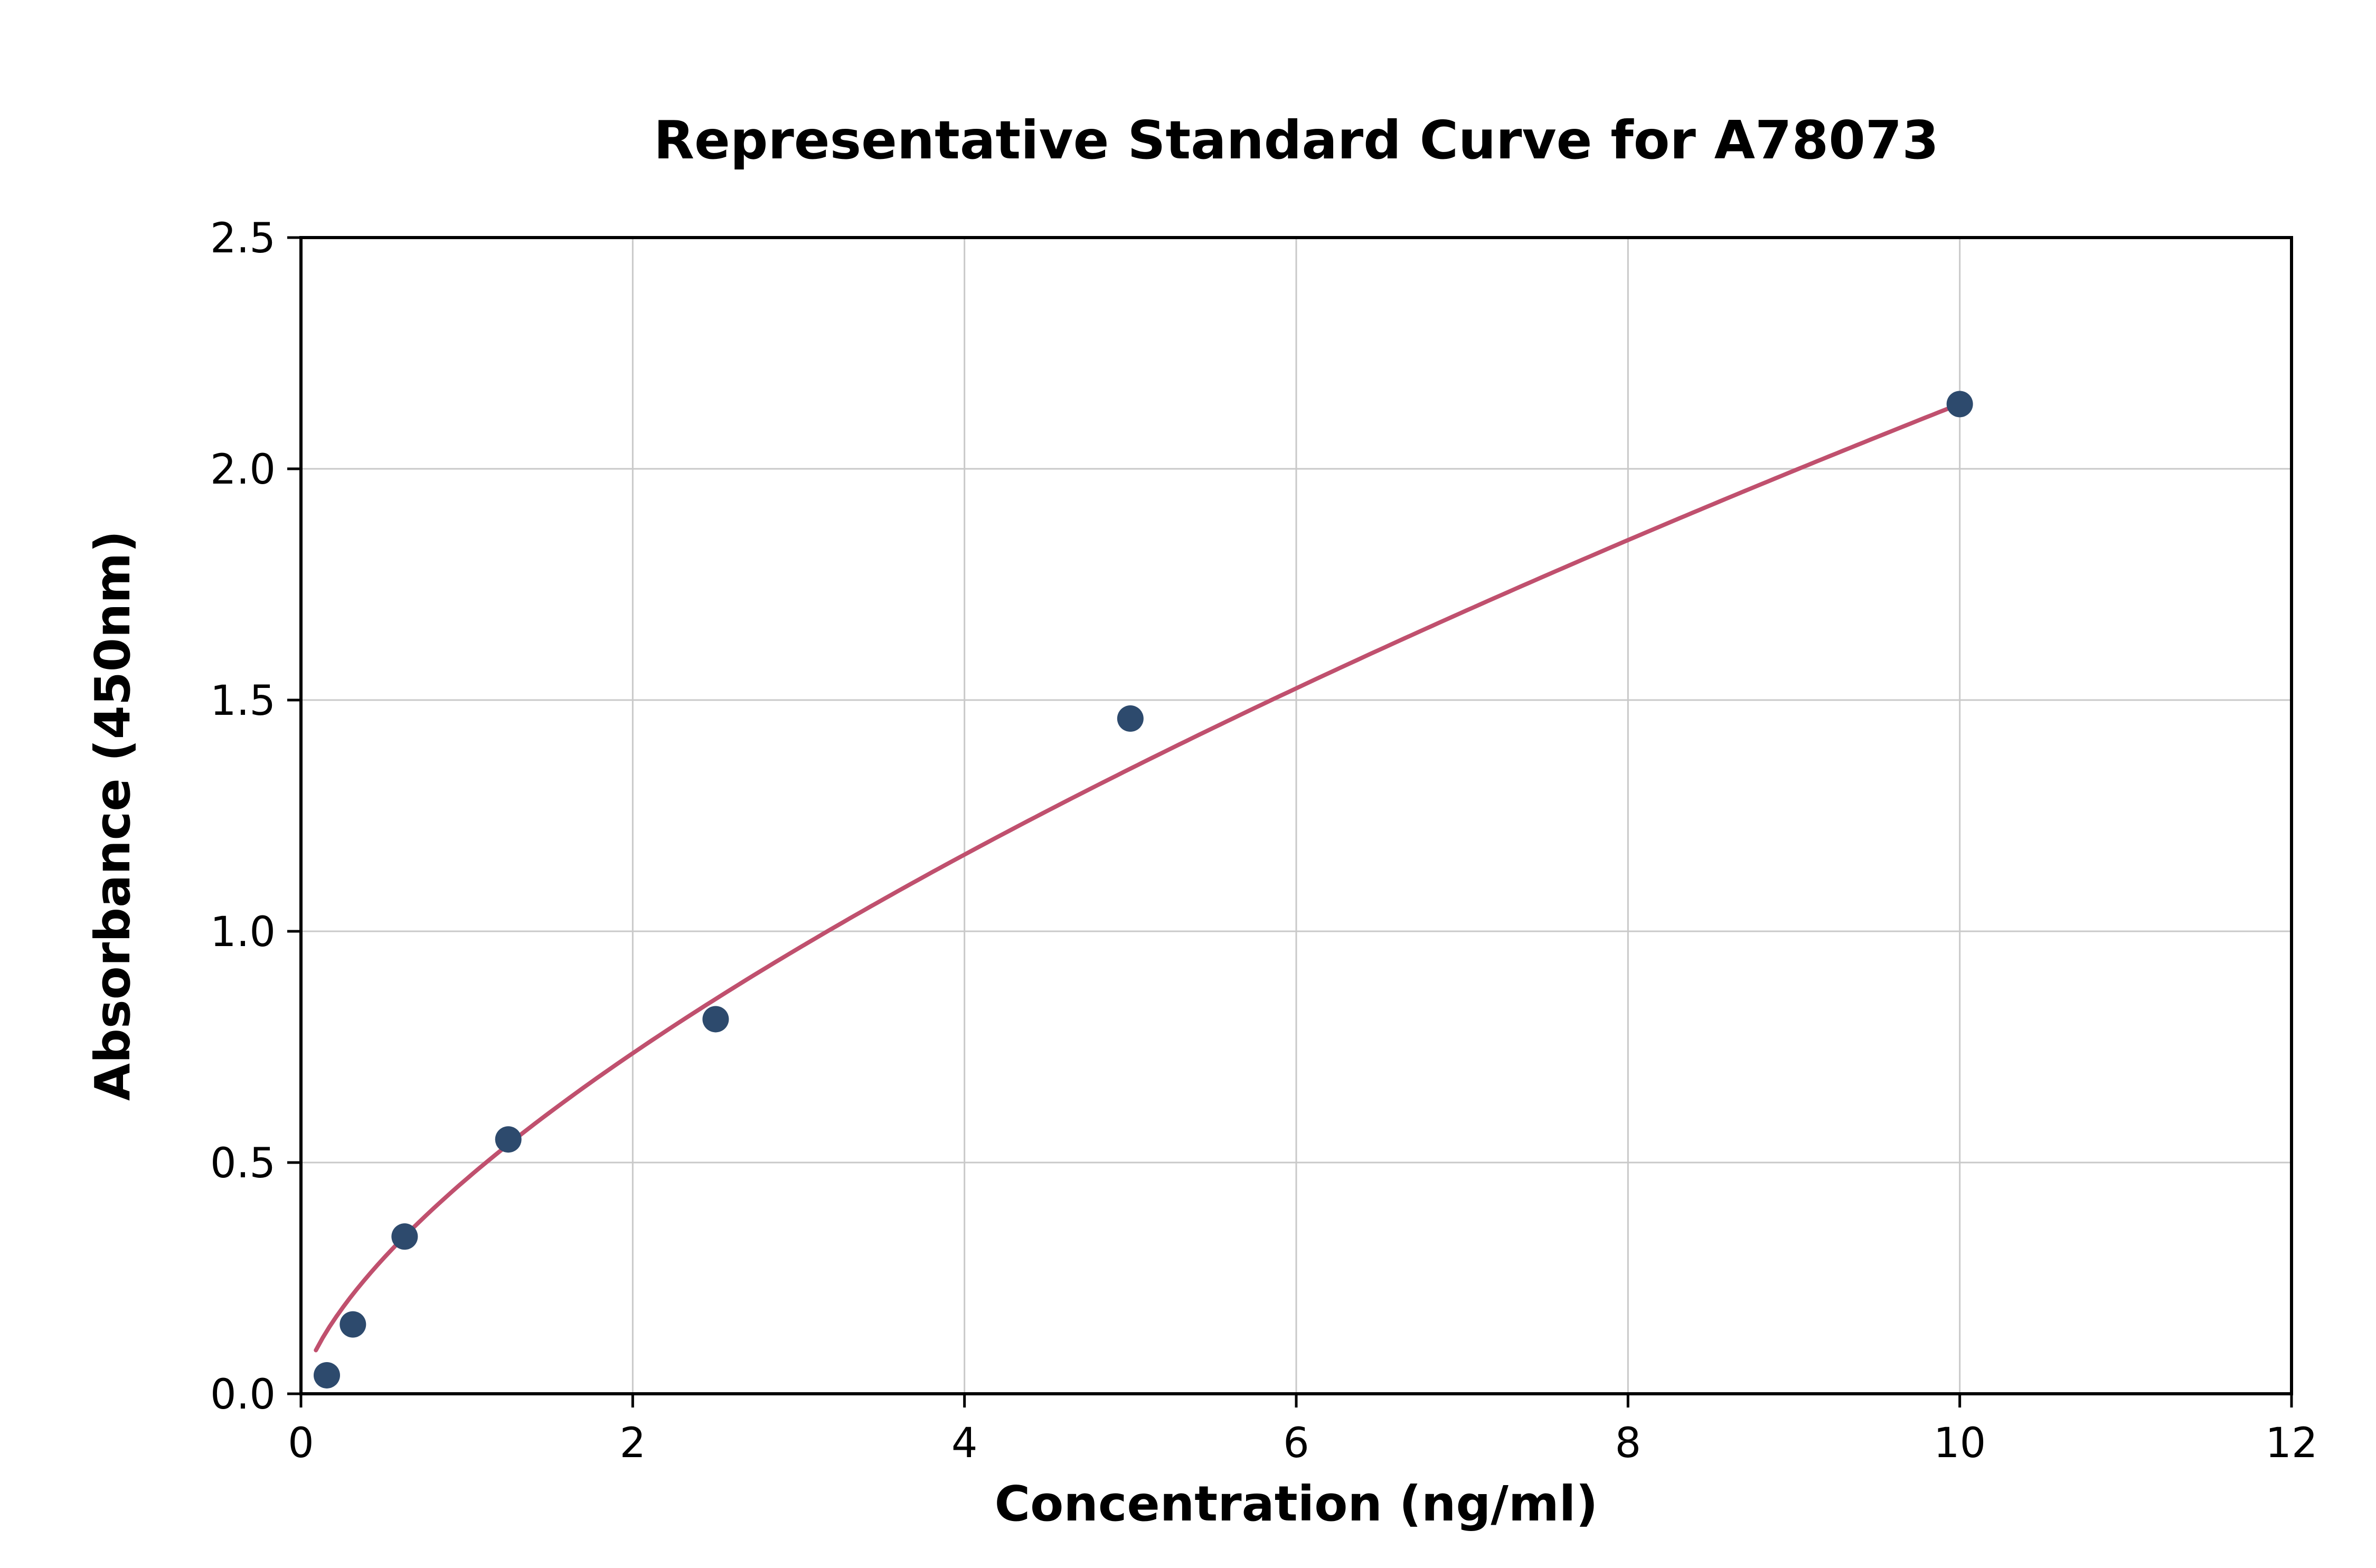 Image resolution: width=2376 pixels, height=1568 pixels. Describe the element at coordinates (243, 470) in the screenshot. I see `y-tick-label: 2.0` at that location.